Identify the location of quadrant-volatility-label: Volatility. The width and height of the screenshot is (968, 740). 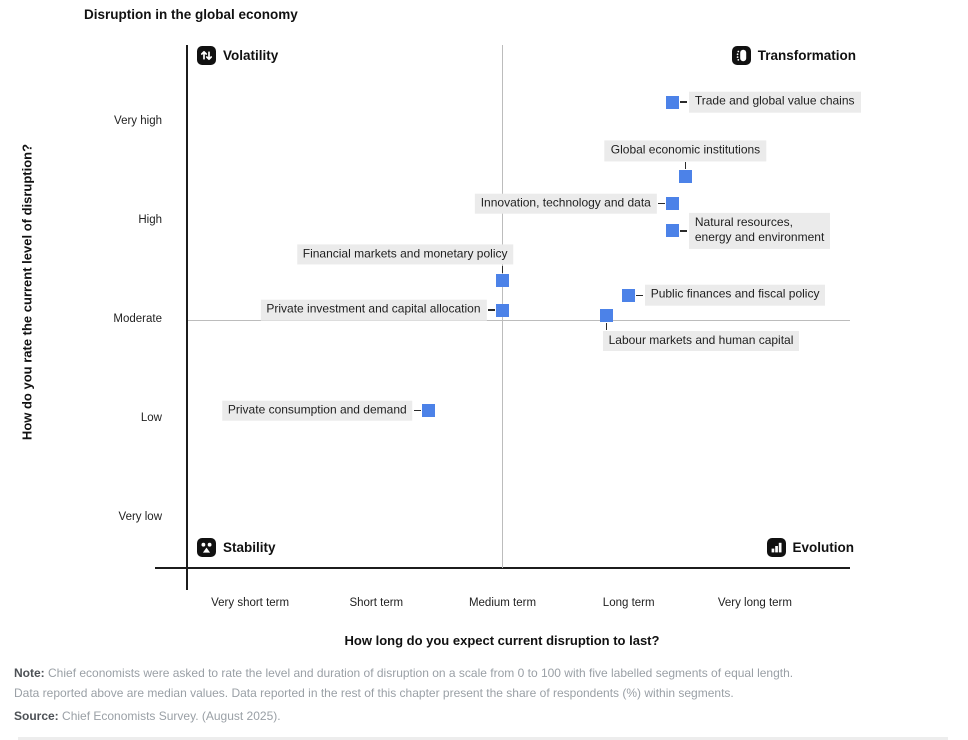
(251, 55).